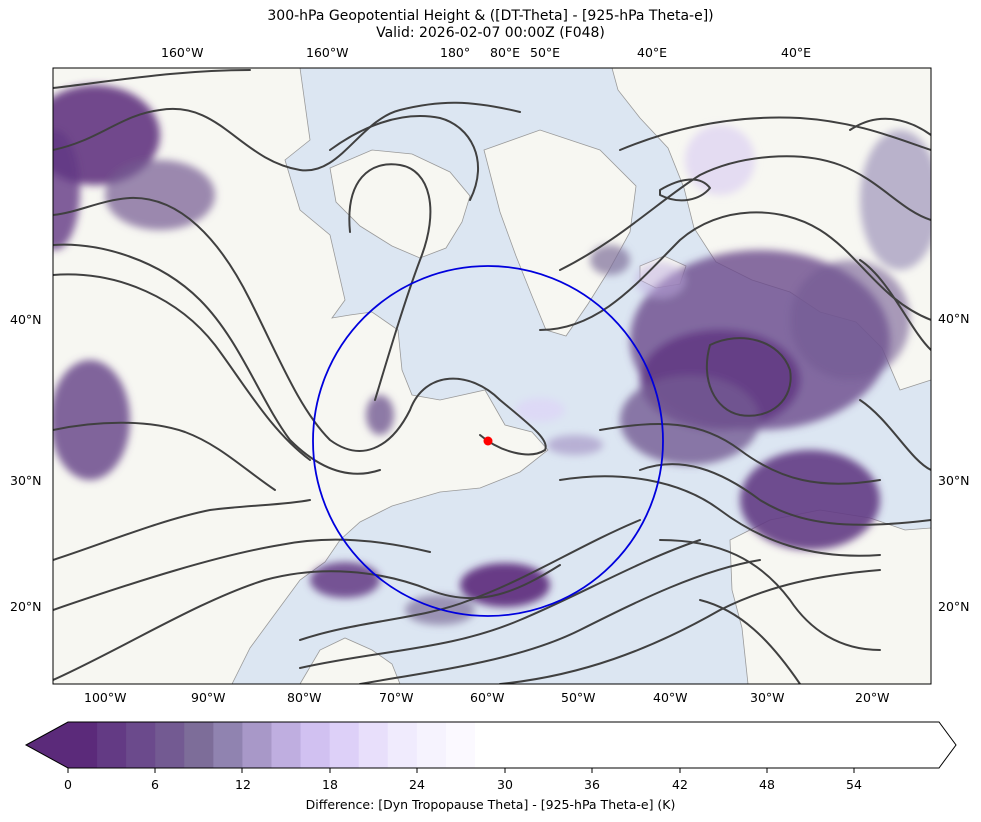 Image resolution: width=981 pixels, height=822 pixels. I want to click on colorbar-tick-label: 24, so click(417, 784).